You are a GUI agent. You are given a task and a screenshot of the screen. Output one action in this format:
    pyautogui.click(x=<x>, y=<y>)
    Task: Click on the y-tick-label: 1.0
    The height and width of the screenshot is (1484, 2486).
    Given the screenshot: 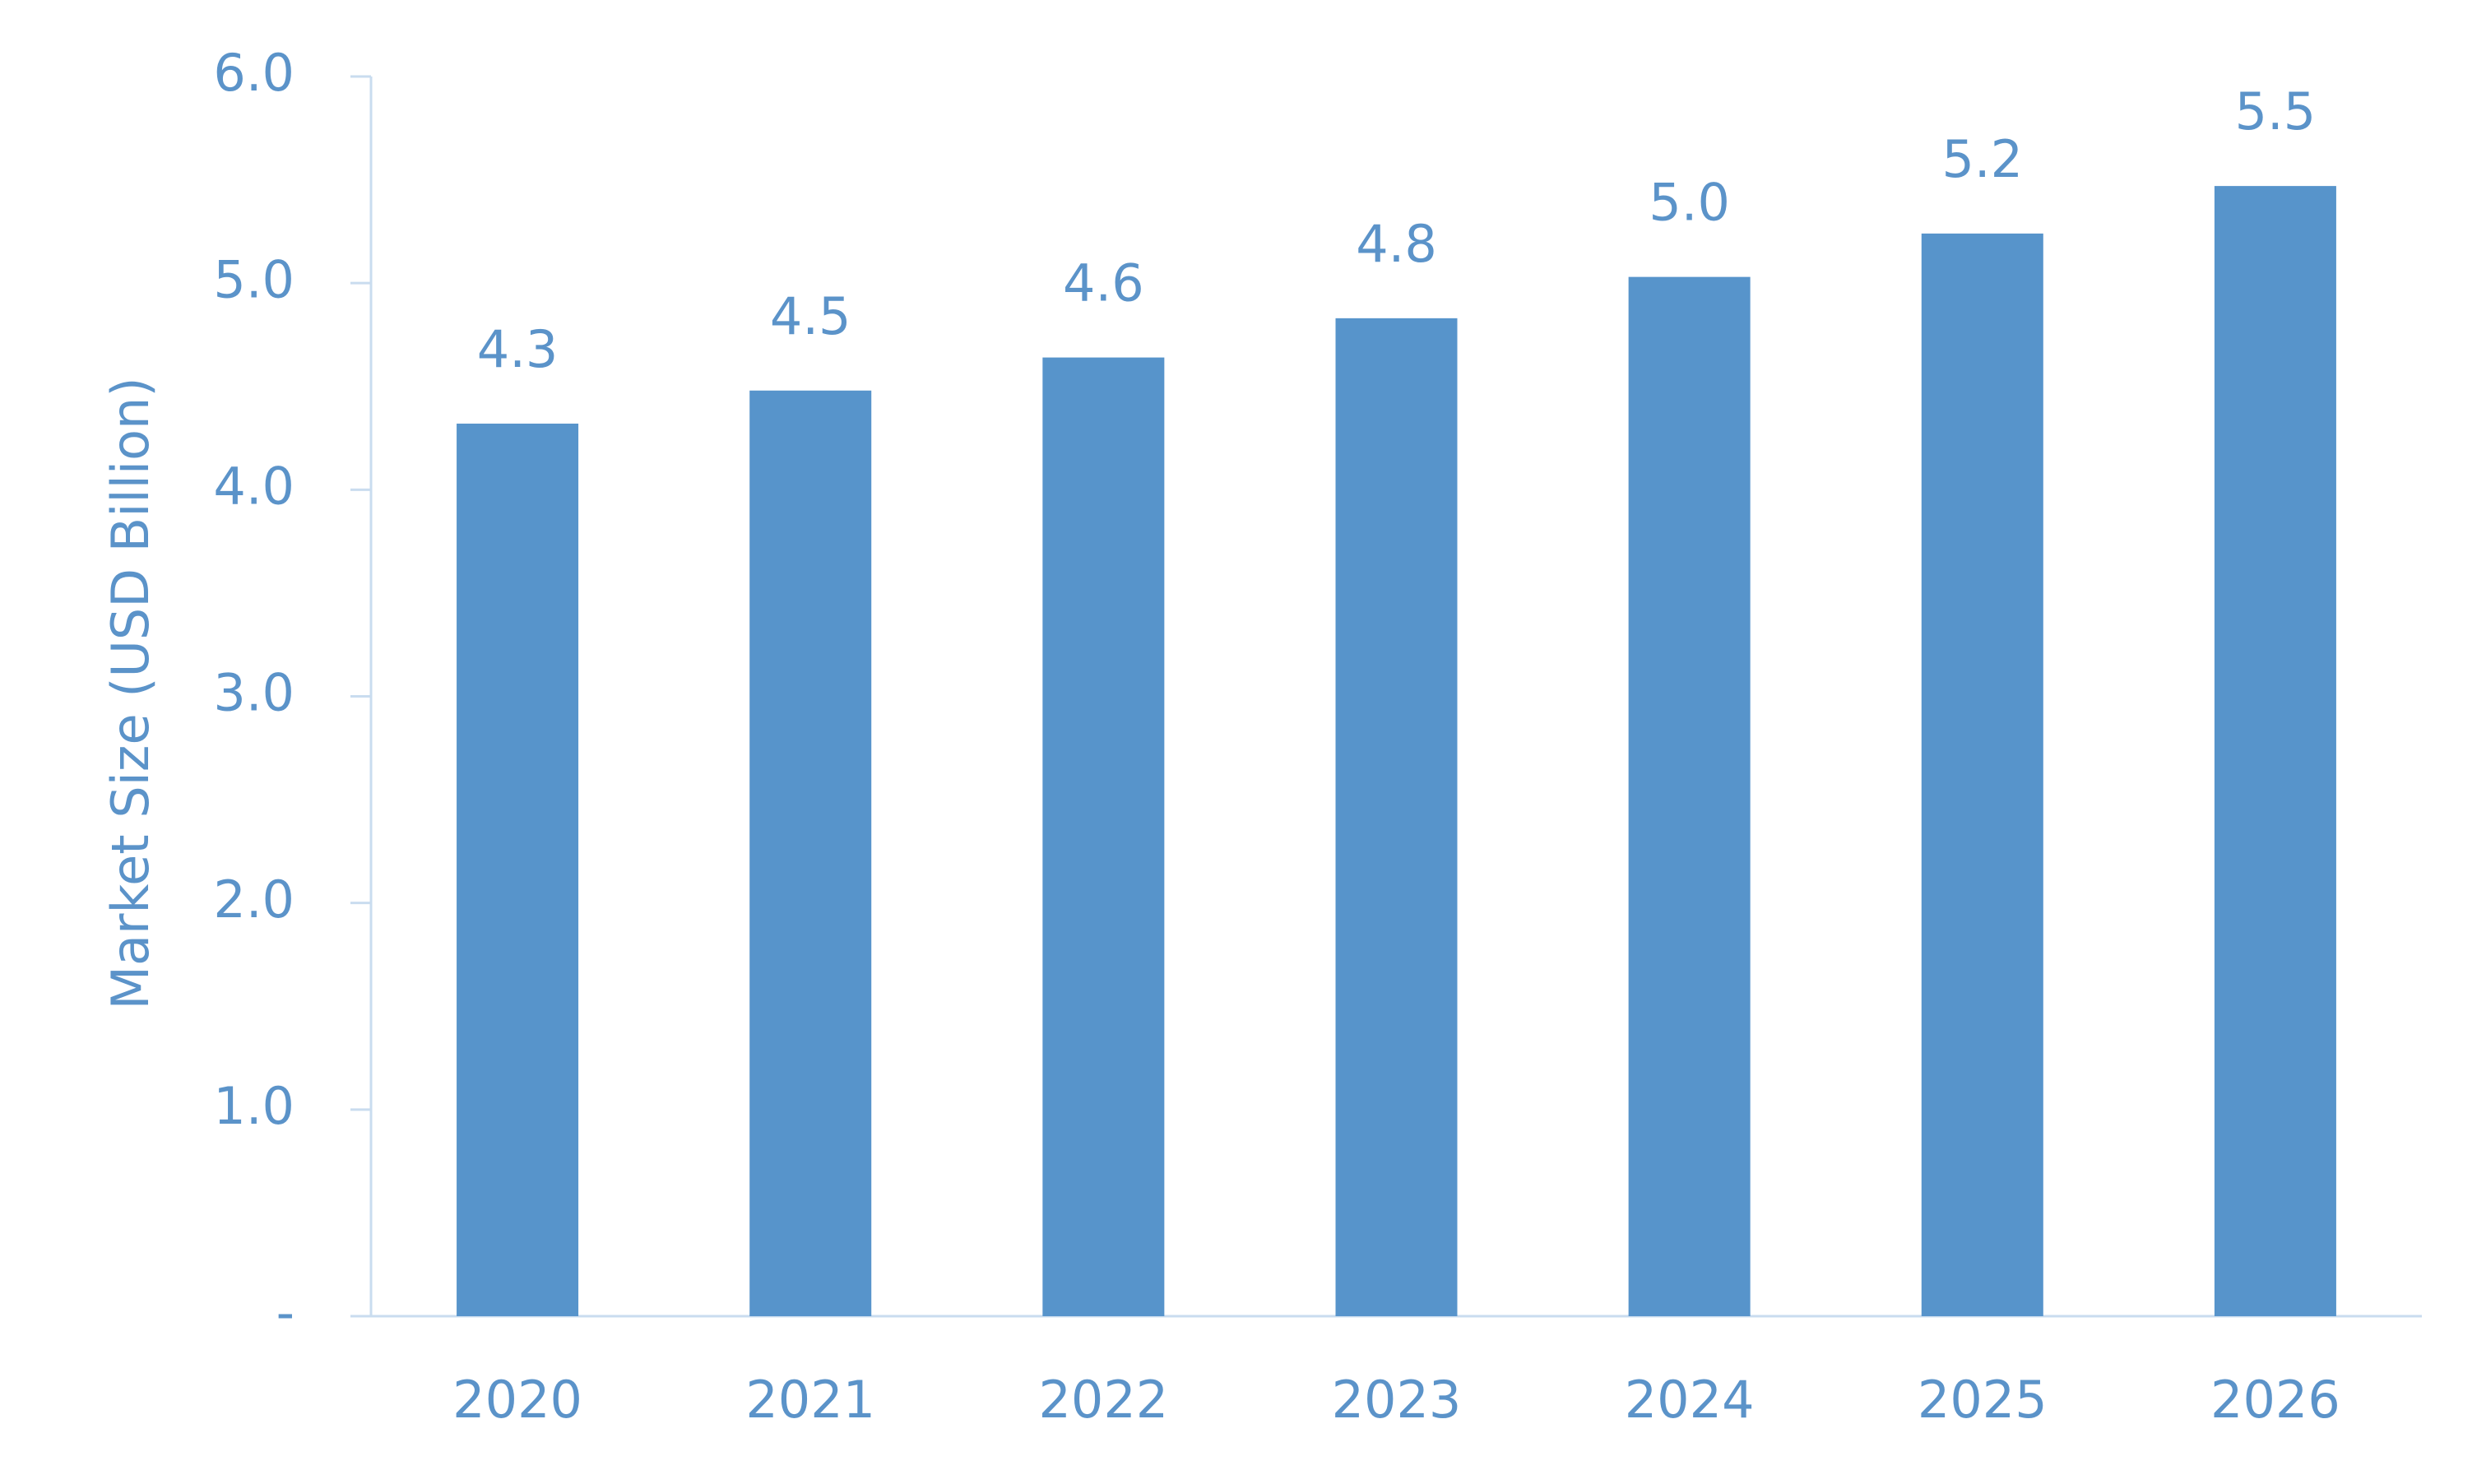 What is the action you would take?
    pyautogui.click(x=254, y=1106)
    